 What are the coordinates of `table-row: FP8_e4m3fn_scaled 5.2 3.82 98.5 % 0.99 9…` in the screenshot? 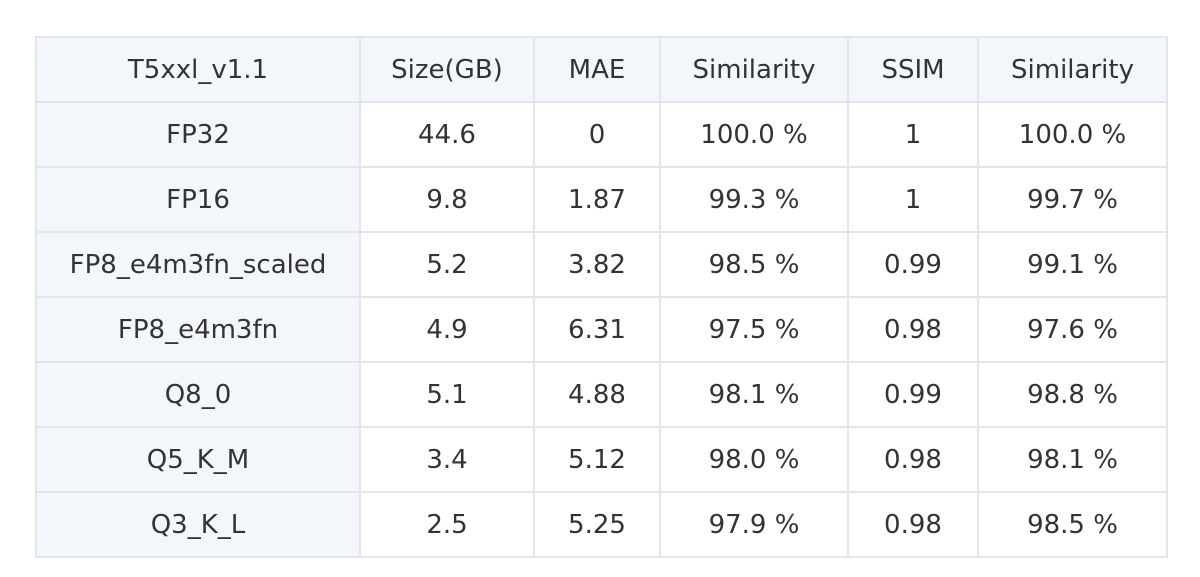 It's located at (601, 264).